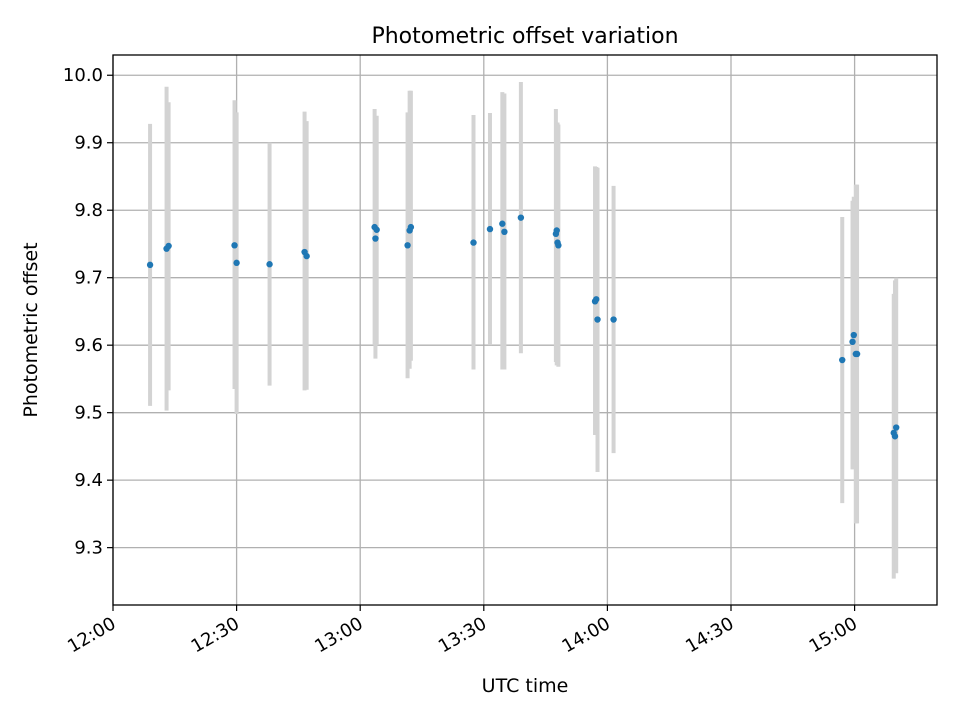 Image resolution: width=960 pixels, height=720 pixels. What do you see at coordinates (525, 686) in the screenshot?
I see `x-axis-label: UTC time` at bounding box center [525, 686].